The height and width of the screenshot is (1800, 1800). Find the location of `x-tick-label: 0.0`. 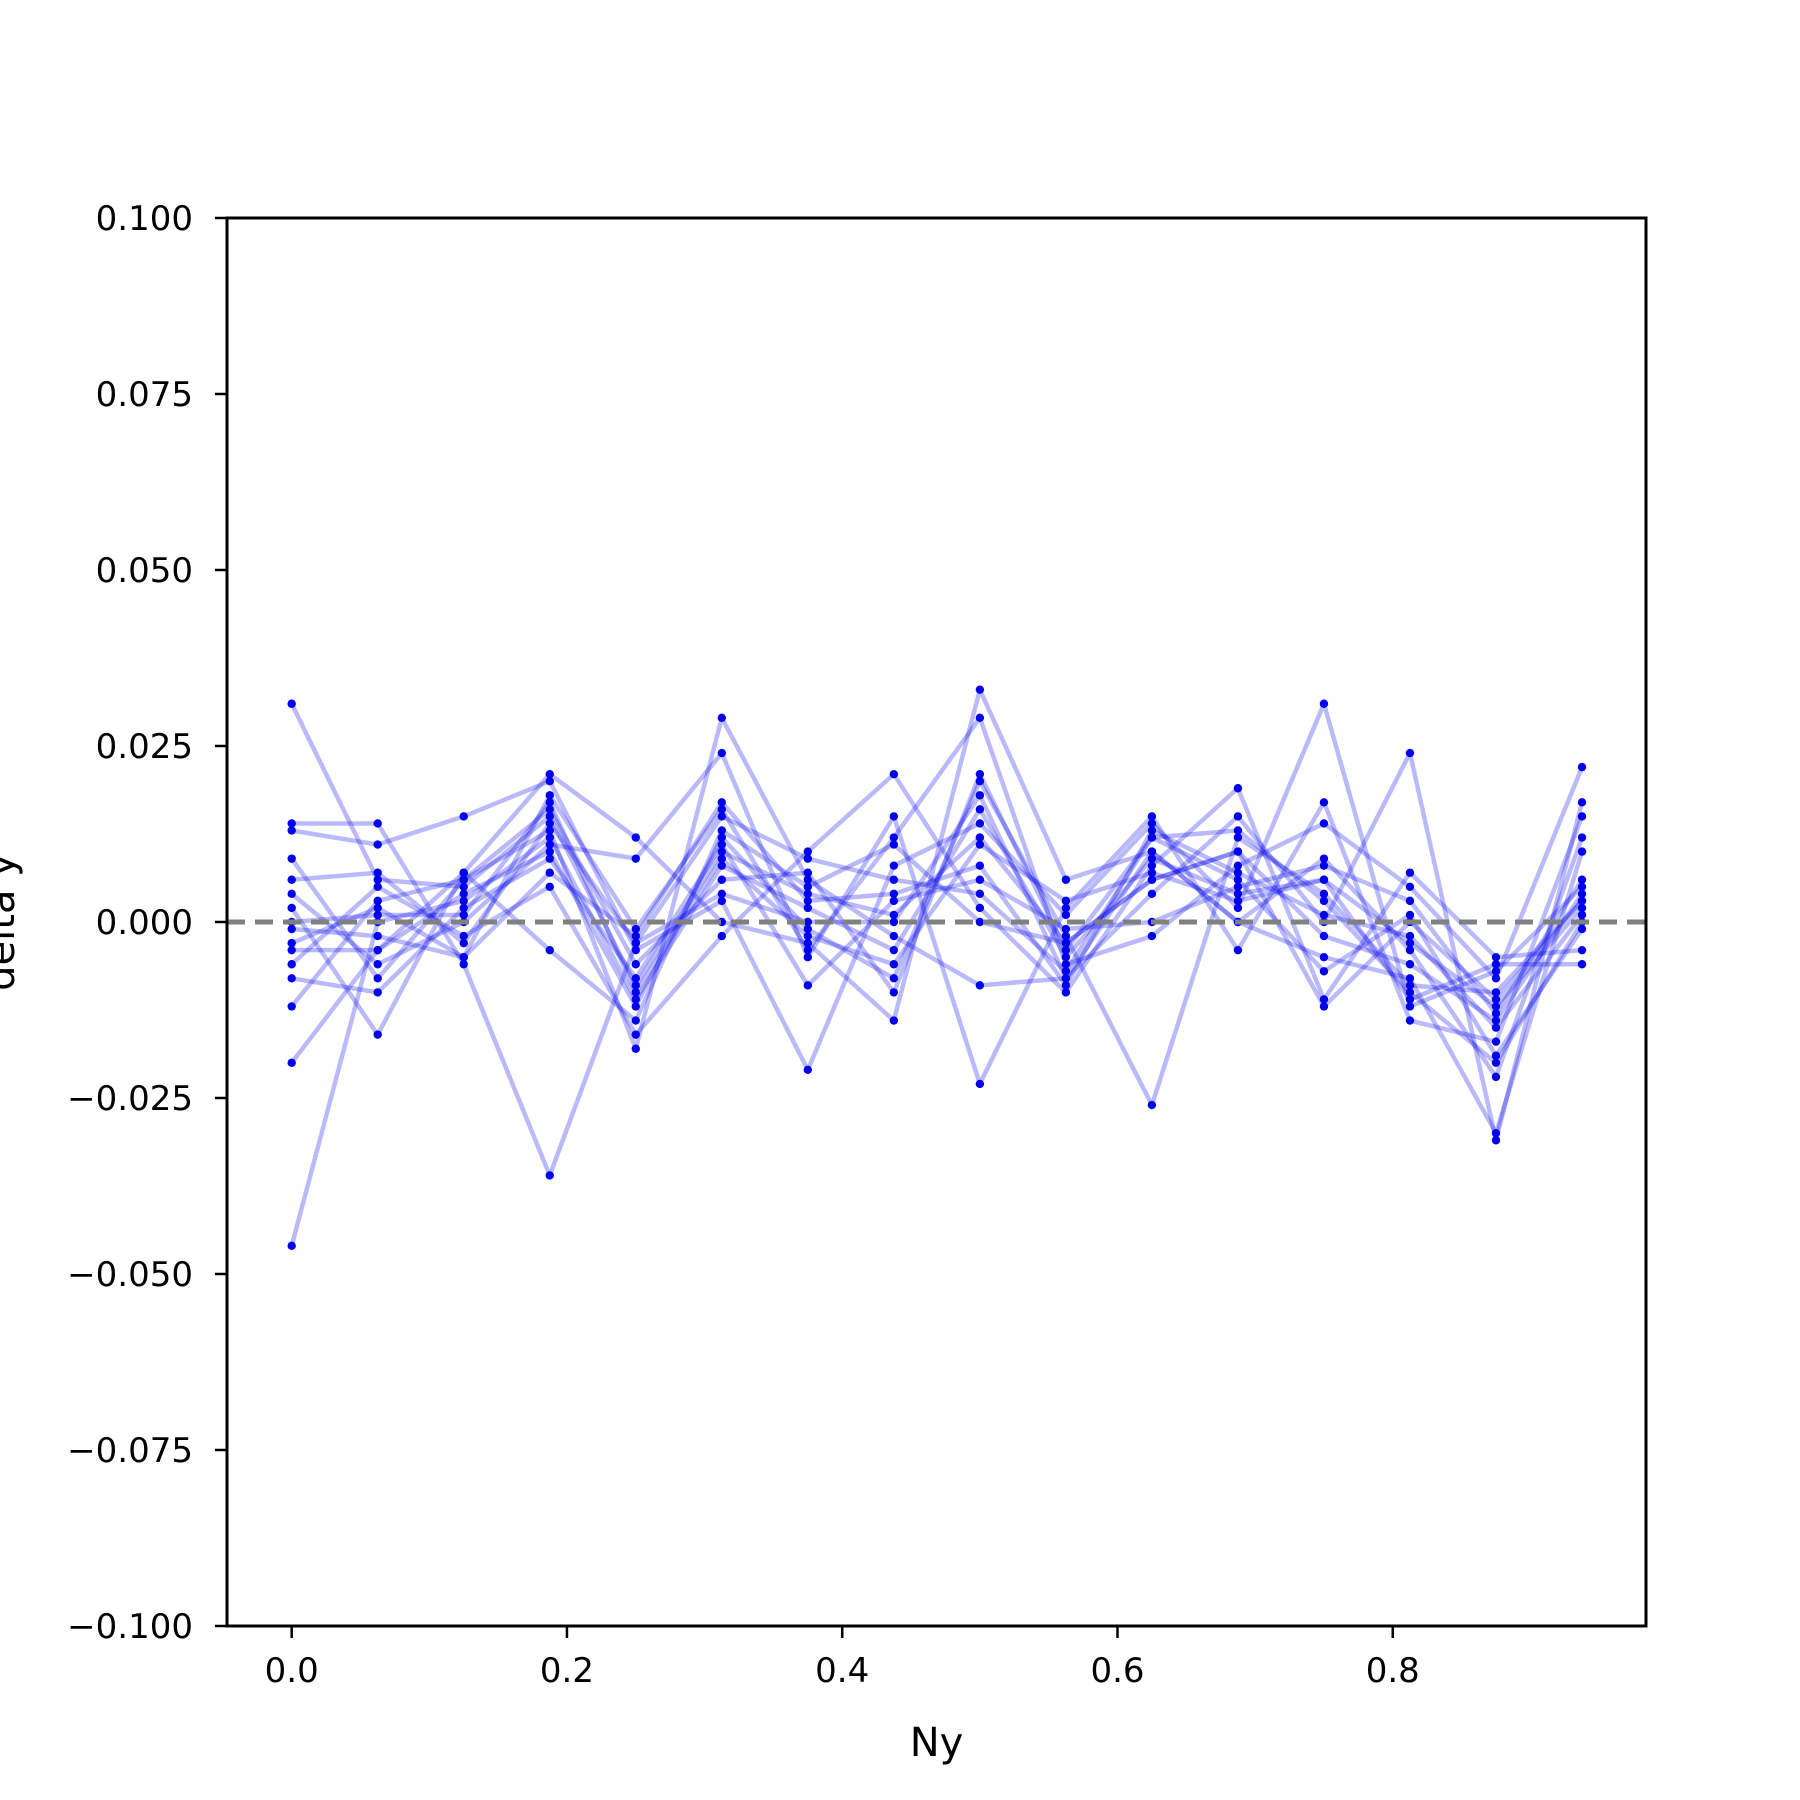

x-tick-label: 0.0 is located at coordinates (292, 1671).